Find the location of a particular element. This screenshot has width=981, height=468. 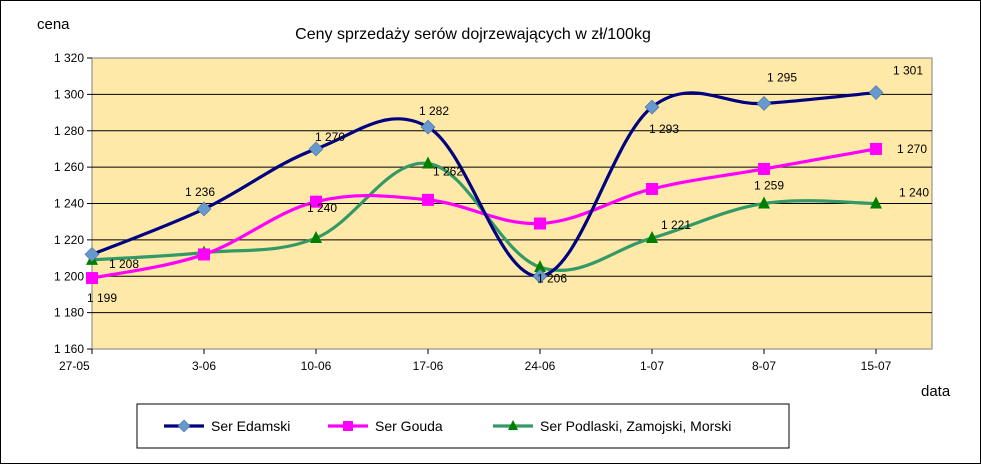

x-tick-label: 8-07 is located at coordinates (764, 366).